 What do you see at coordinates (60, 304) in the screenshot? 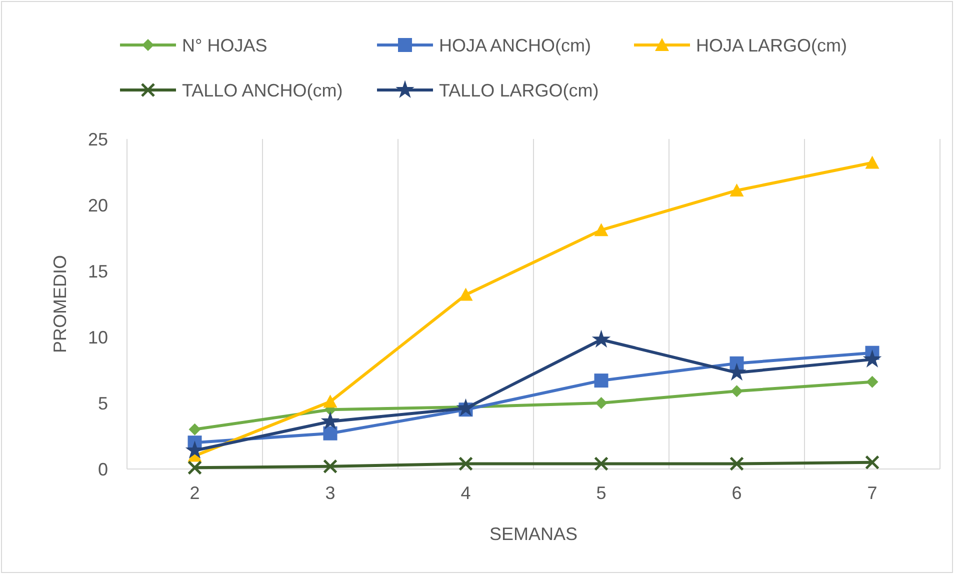
I see `y-axis-title: PROMEDIO` at bounding box center [60, 304].